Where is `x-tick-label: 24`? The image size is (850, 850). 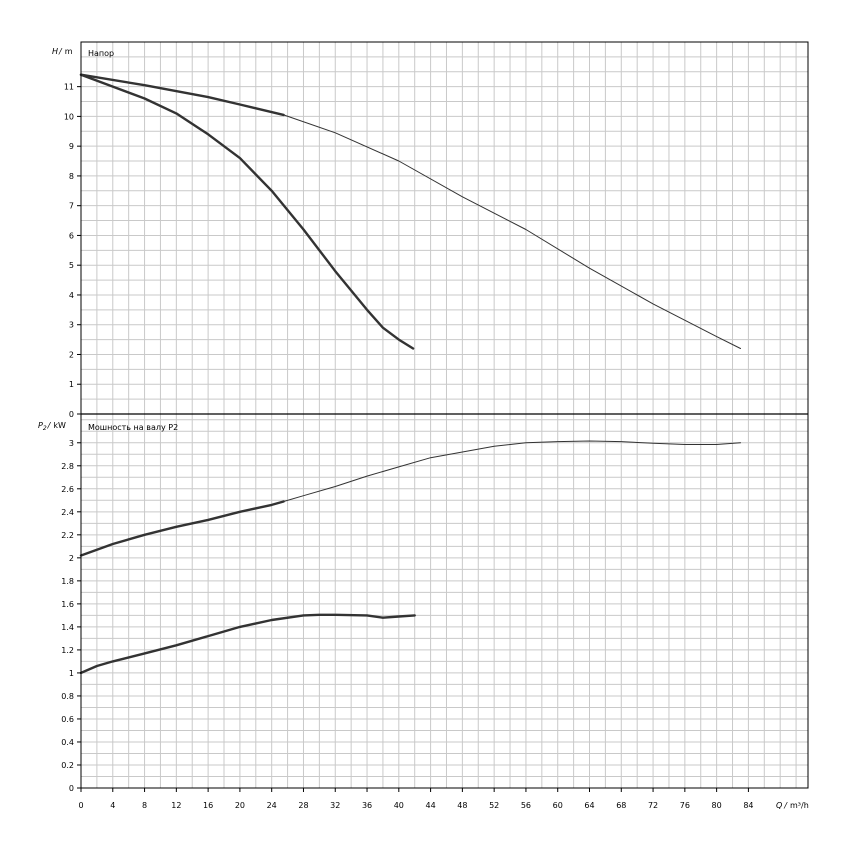
x-tick-label: 24 is located at coordinates (272, 805).